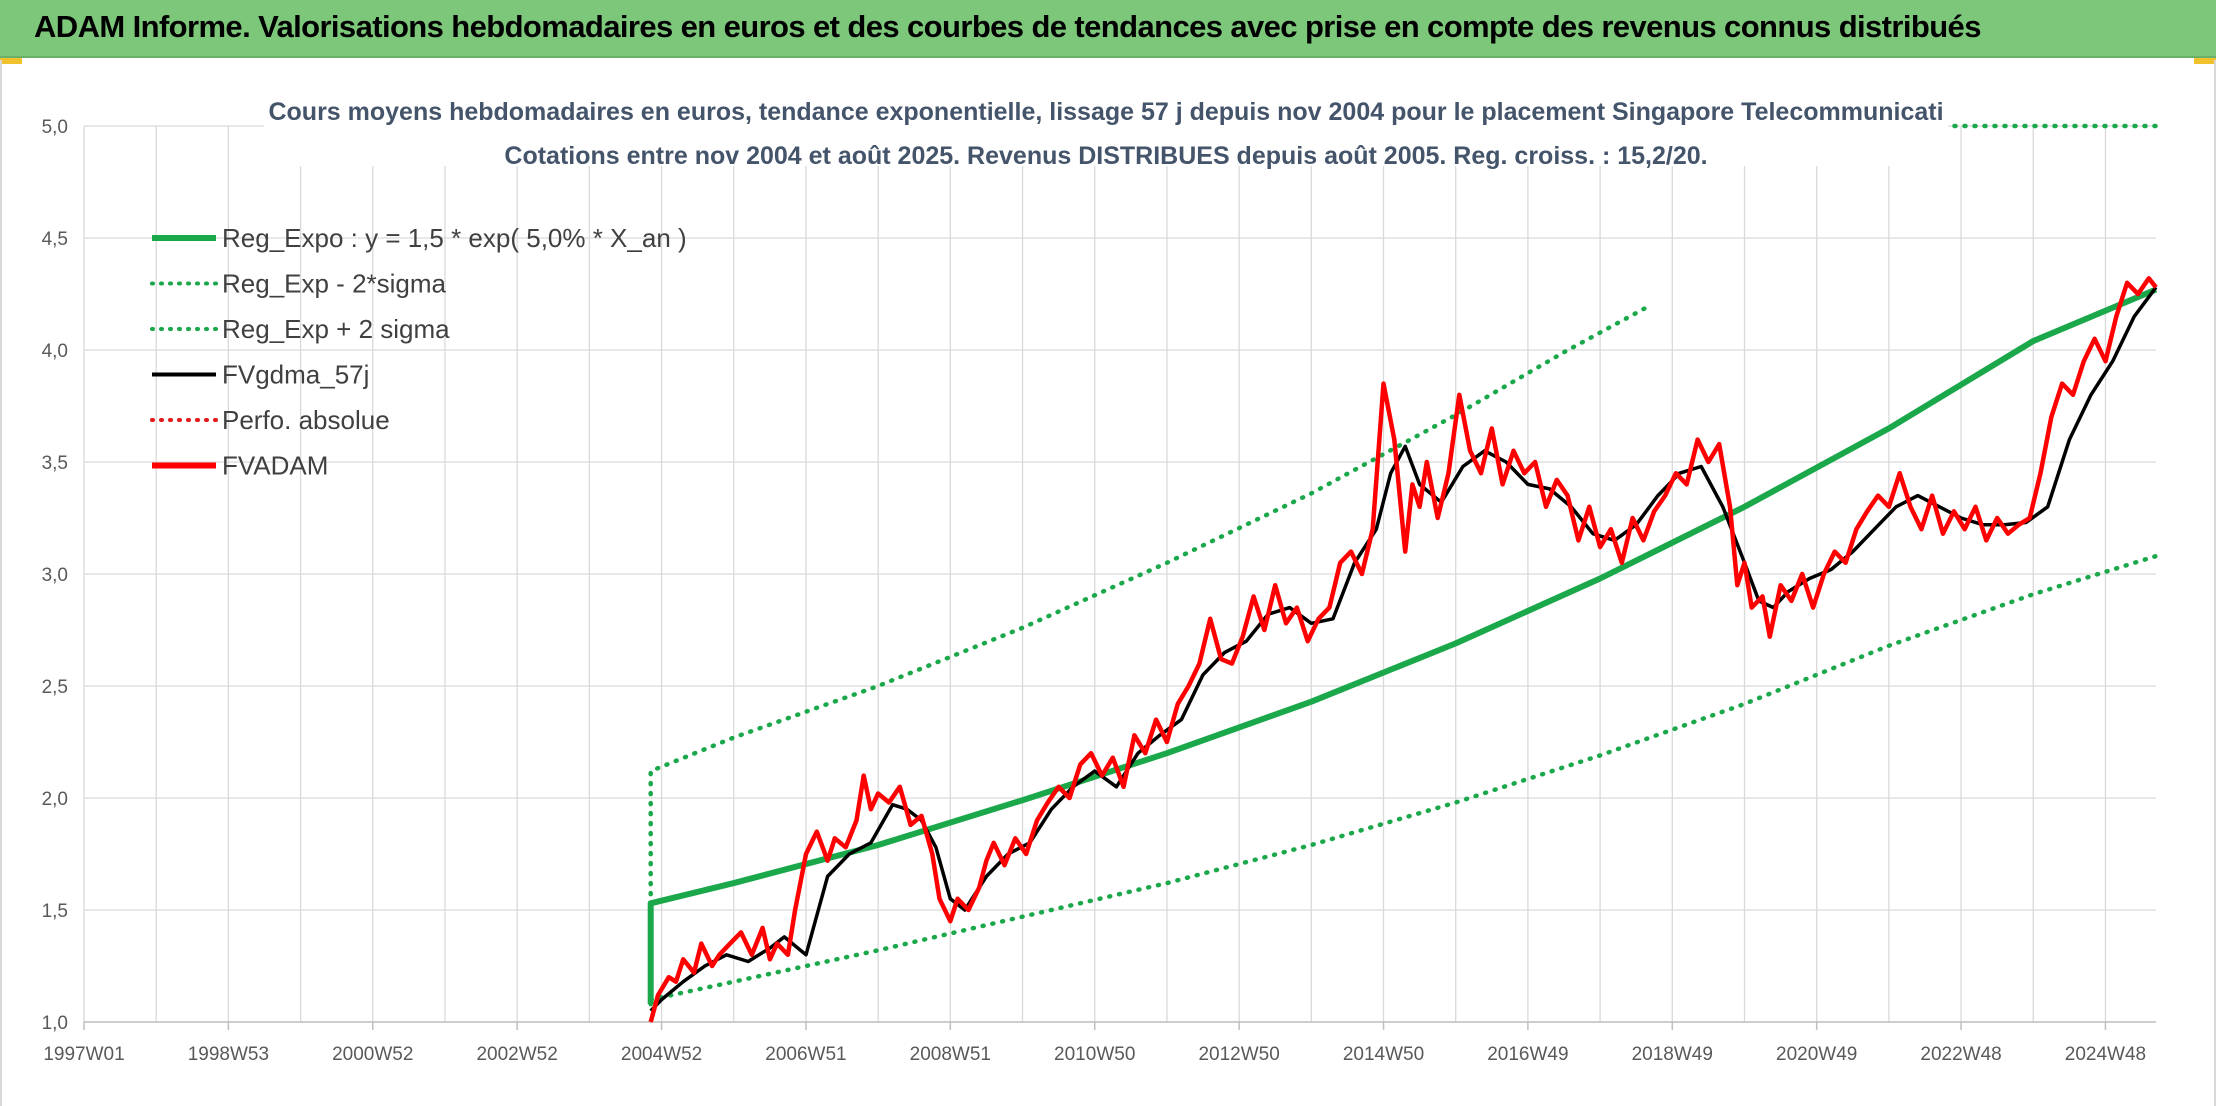 The width and height of the screenshot is (2216, 1106). Describe the element at coordinates (1960, 1054) in the screenshot. I see `x-tick-label: 2022W48` at that location.